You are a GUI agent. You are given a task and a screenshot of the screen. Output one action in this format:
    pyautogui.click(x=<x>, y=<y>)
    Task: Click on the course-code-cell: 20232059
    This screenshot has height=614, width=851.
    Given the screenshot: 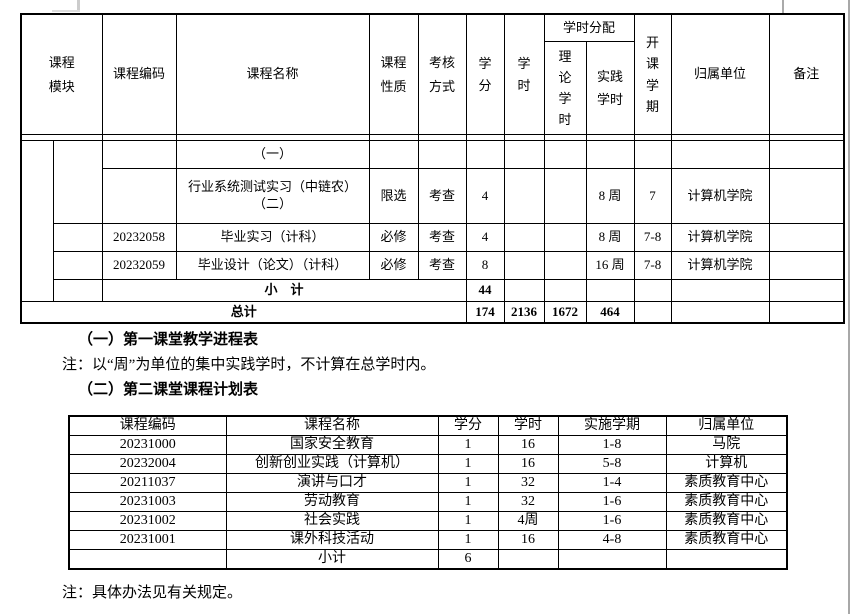 What is the action you would take?
    pyautogui.click(x=139, y=265)
    